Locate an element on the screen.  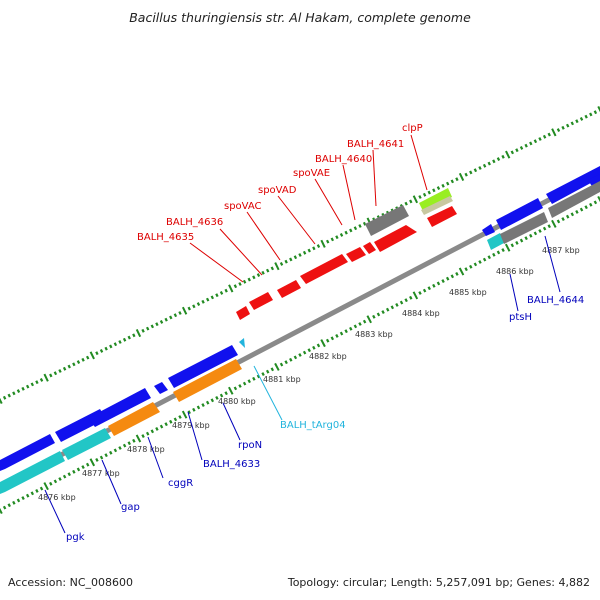
trna-BALH_tArg04 is located at coordinates (242, 343).